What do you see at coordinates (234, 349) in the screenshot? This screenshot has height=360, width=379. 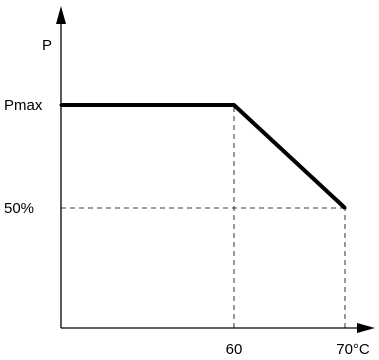 I see `x-tick-label-0: 60` at bounding box center [234, 349].